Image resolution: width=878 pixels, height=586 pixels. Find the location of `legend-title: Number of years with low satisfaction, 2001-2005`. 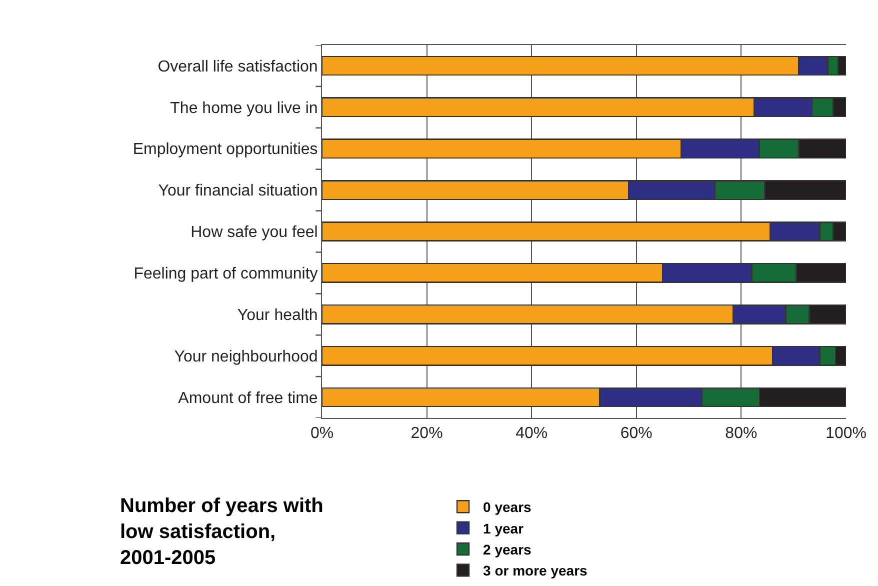

legend-title: Number of years with low satisfaction, 2001-2005 is located at coordinates (222, 532).